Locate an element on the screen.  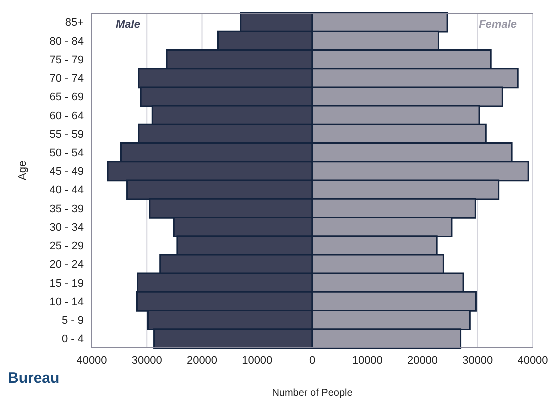
text: Bureau is located at coordinates (34, 378).